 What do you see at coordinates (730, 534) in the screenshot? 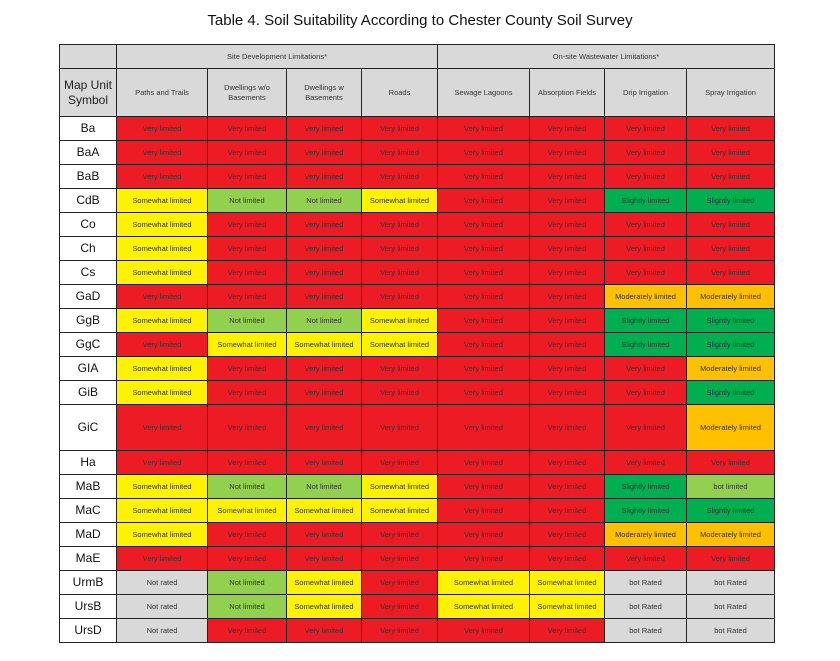
I see `rating-cell: Moderately limited` at bounding box center [730, 534].